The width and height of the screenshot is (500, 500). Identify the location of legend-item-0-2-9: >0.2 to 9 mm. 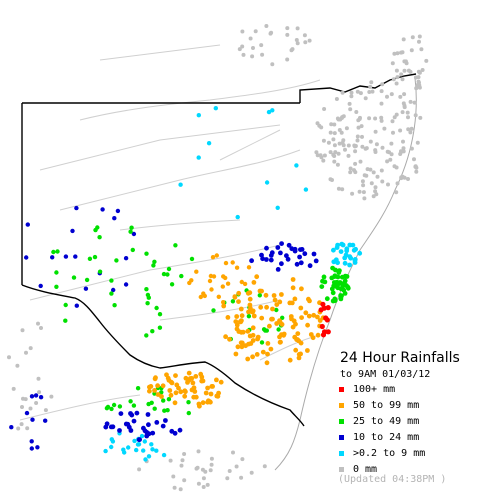
(411, 453).